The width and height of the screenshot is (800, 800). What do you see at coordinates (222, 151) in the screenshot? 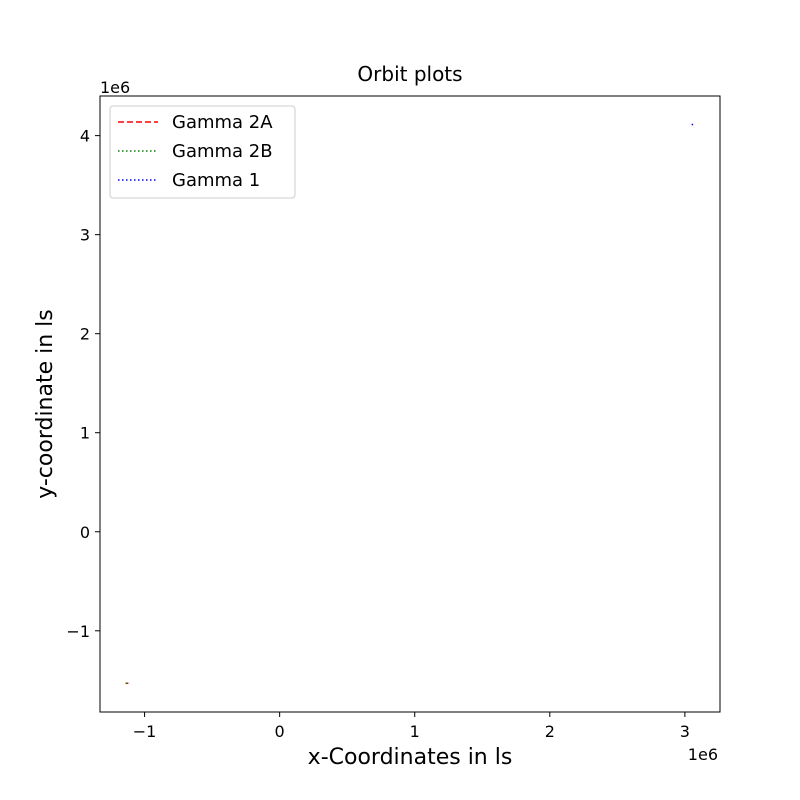
I see `legend-label-1: Gamma 2B` at bounding box center [222, 151].